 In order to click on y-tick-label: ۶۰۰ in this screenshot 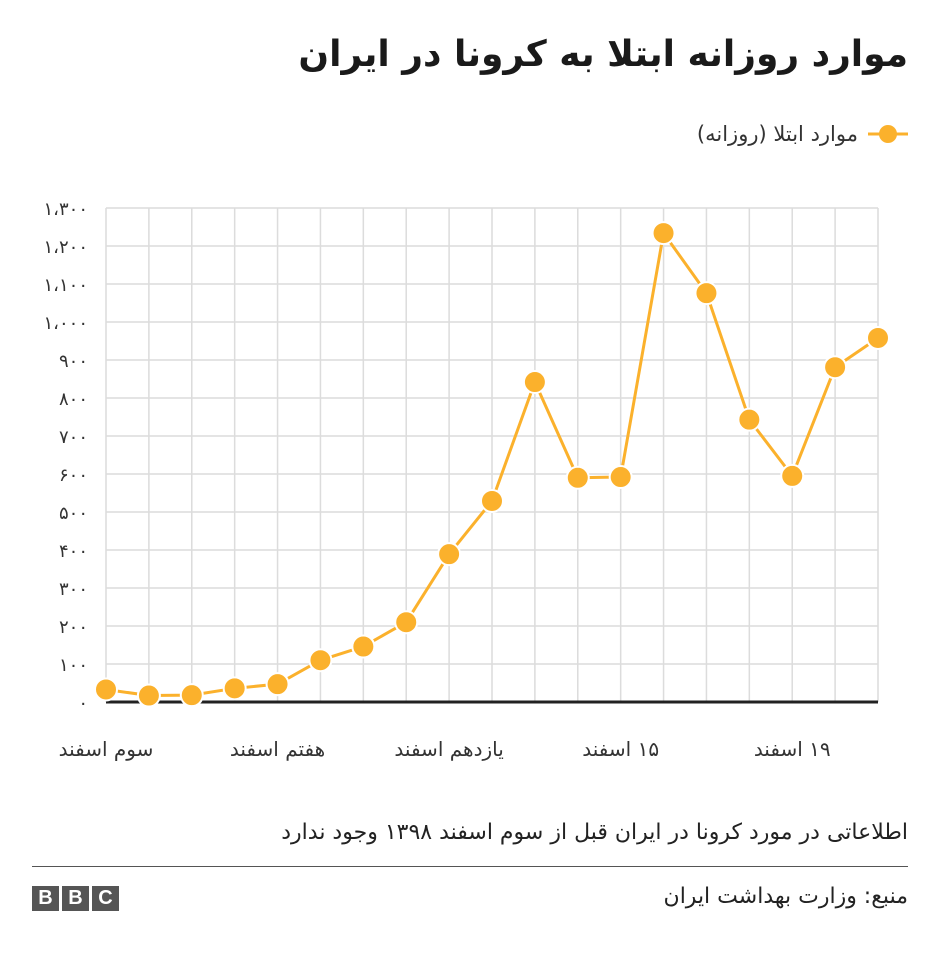, I will do `click(73, 475)`.